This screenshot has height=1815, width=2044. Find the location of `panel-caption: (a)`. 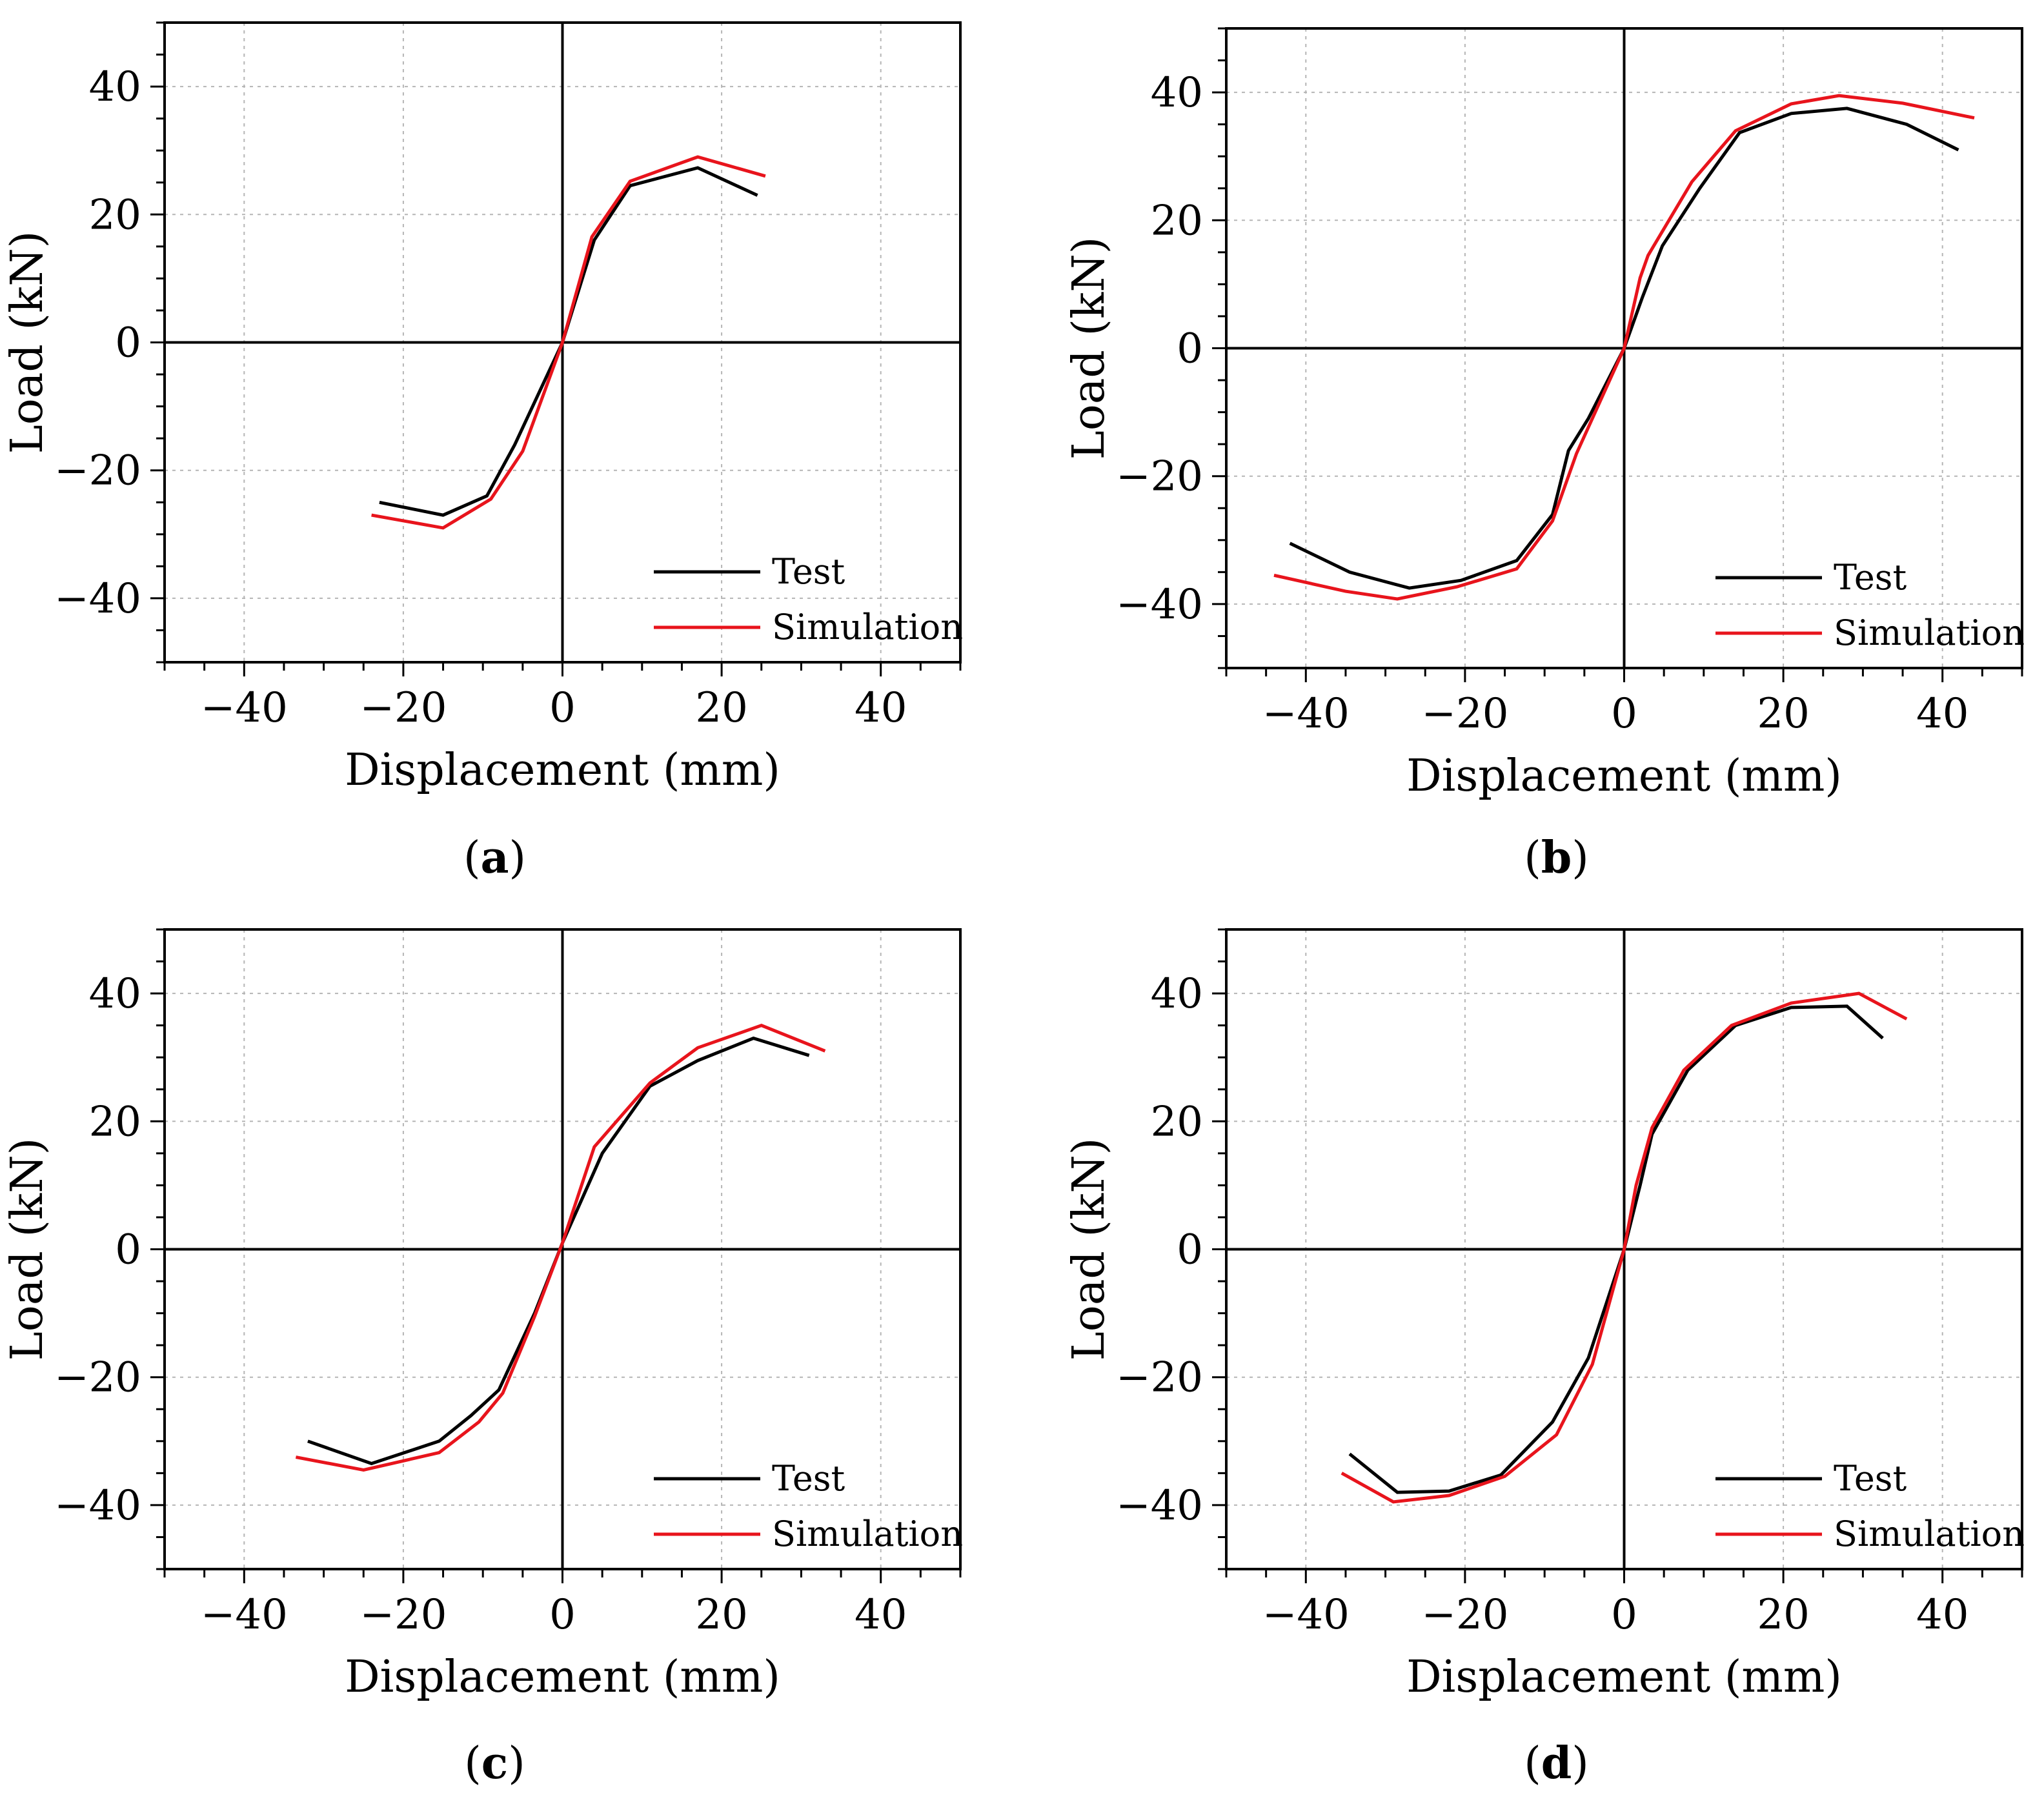

panel-caption: (a) is located at coordinates (494, 858).